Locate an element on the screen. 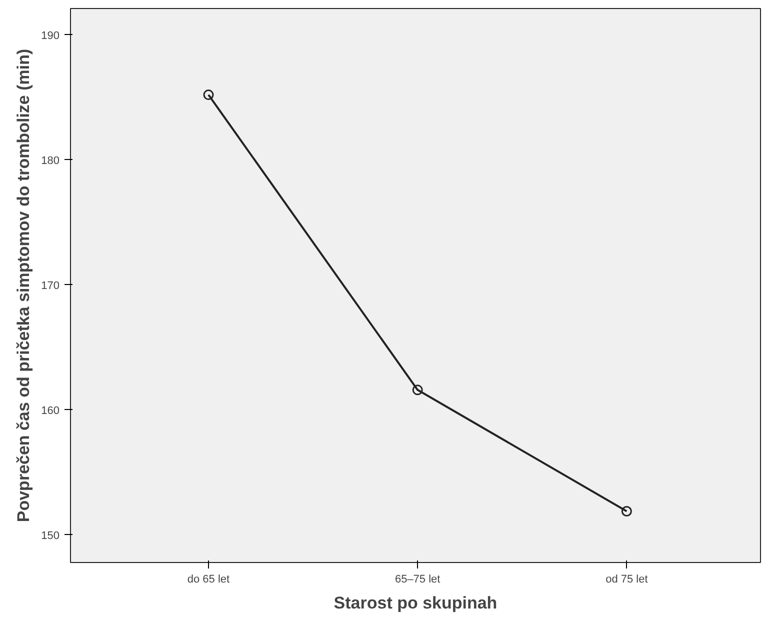 Image resolution: width=762 pixels, height=622 pixels. y-axis-title: Povprečen čas od pričetka simptomov do trombolize (min) is located at coordinates (24, 285).